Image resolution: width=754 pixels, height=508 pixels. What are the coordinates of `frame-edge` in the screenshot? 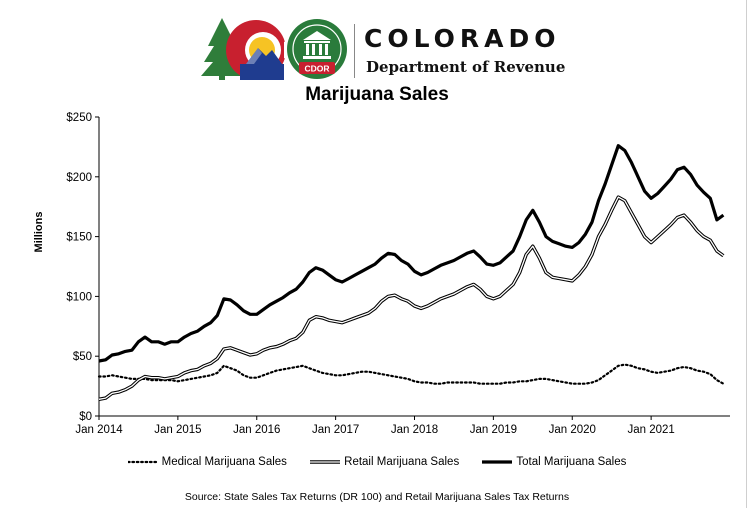 It's located at (746, 254).